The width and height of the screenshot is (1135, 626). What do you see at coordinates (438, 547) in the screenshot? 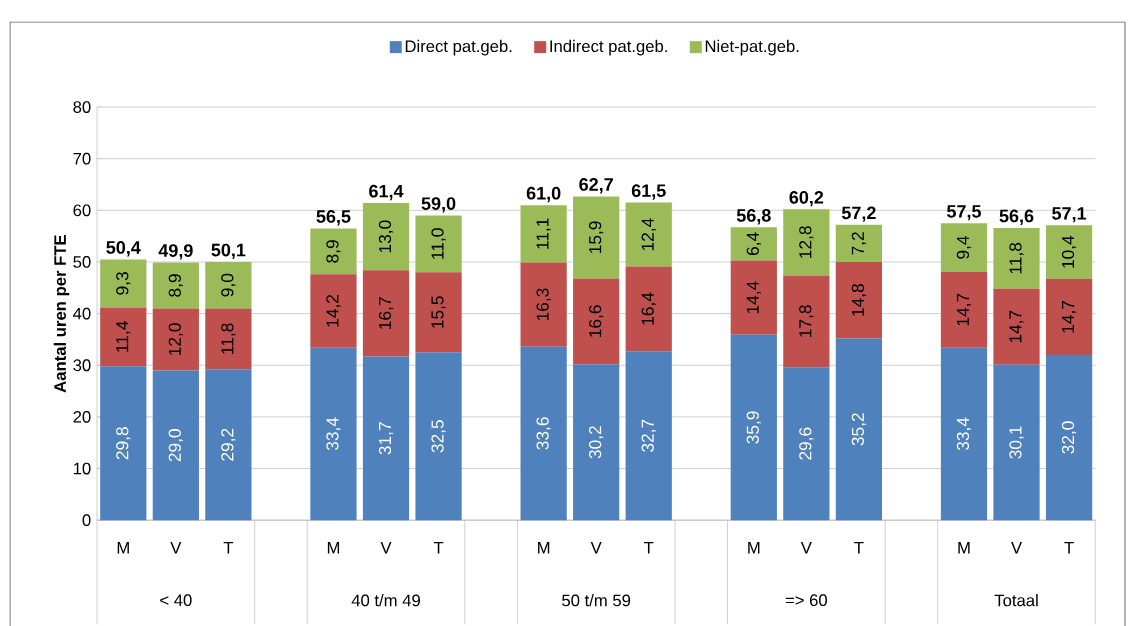
I see `x-tick-label: T` at bounding box center [438, 547].